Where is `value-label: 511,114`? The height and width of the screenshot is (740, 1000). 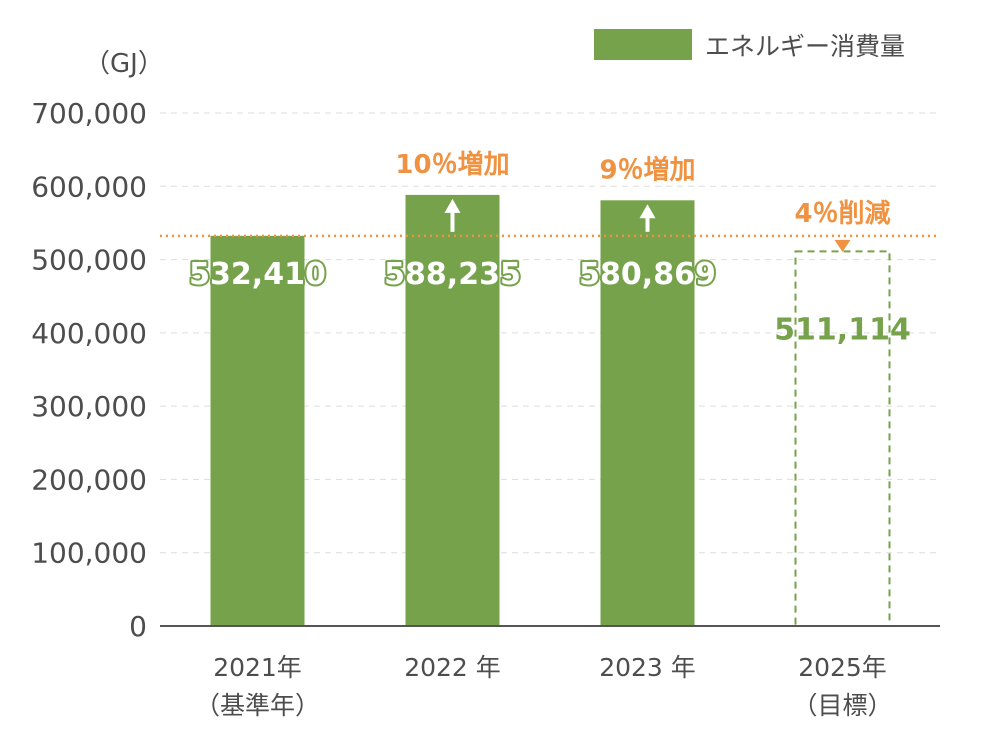
value-label: 511,114 is located at coordinates (842, 329).